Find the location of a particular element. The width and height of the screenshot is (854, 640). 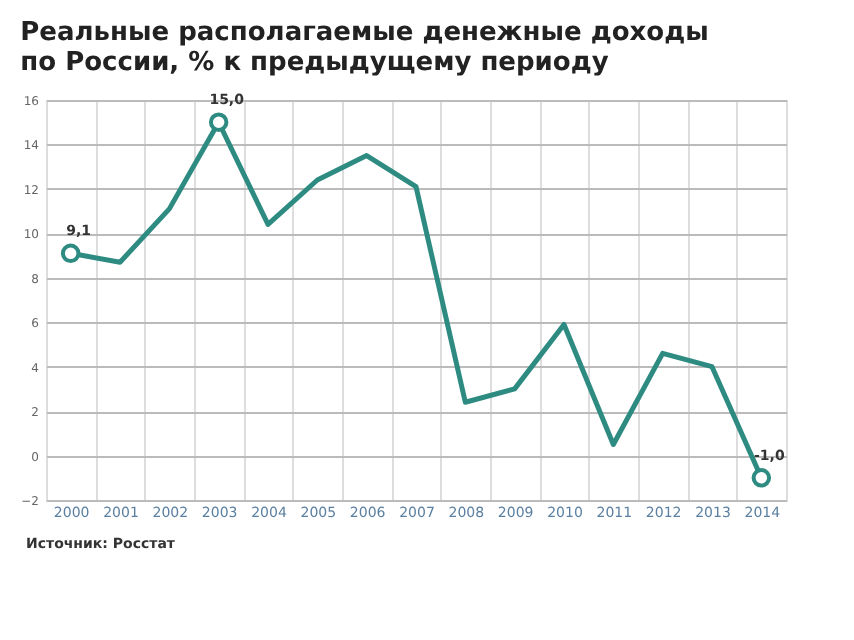

chart-title: Реальные располагаемые денежные доходы по России, % к предыдущему периоду is located at coordinates (364, 48).